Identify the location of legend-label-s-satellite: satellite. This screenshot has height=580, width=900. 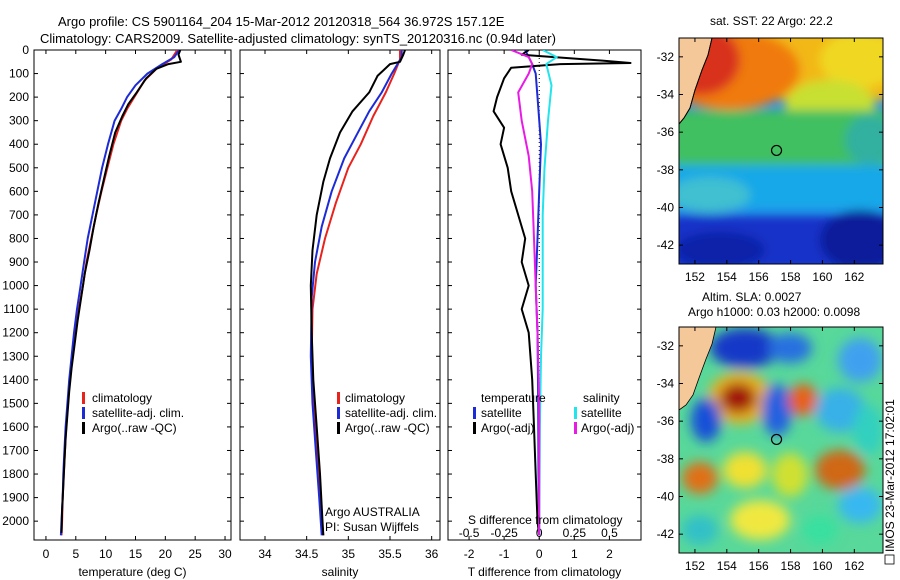
(601, 413).